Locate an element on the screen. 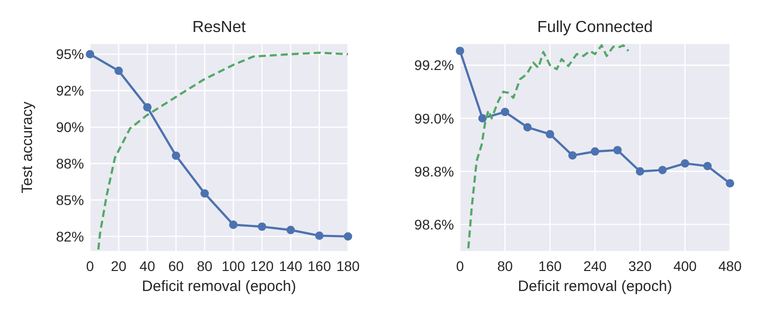 The height and width of the screenshot is (309, 773). x-tick-label: 400 is located at coordinates (685, 266).